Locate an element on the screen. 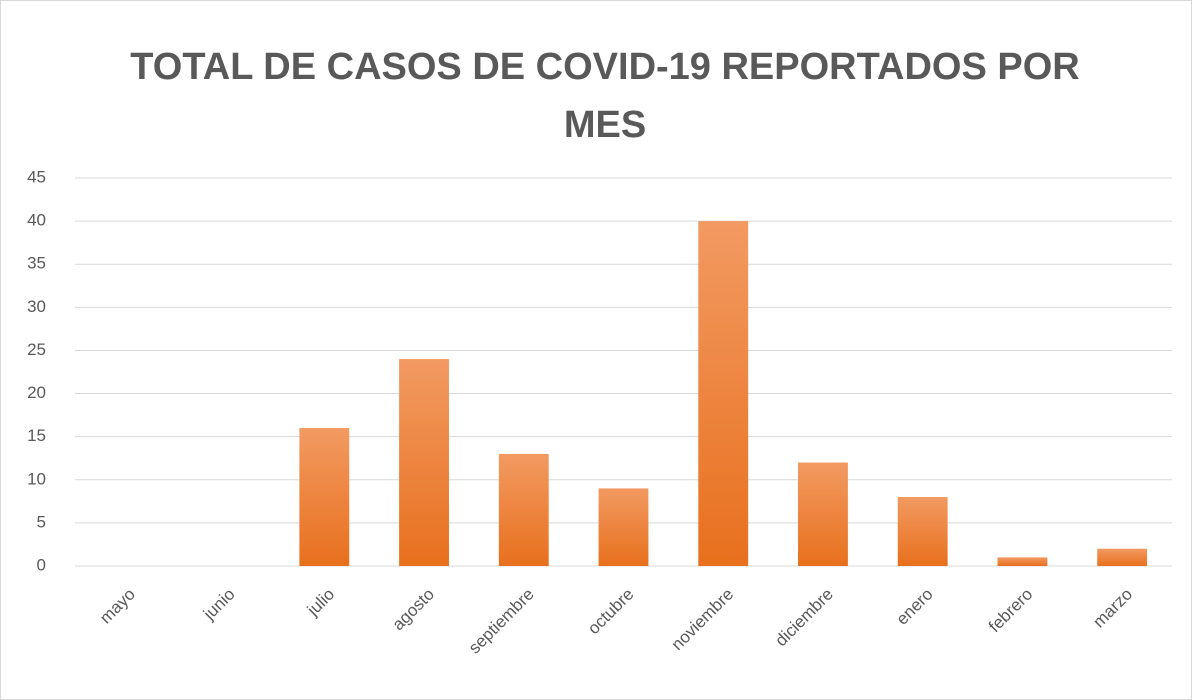 This screenshot has height=700, width=1192. y-tick-label: 10 is located at coordinates (36, 478).